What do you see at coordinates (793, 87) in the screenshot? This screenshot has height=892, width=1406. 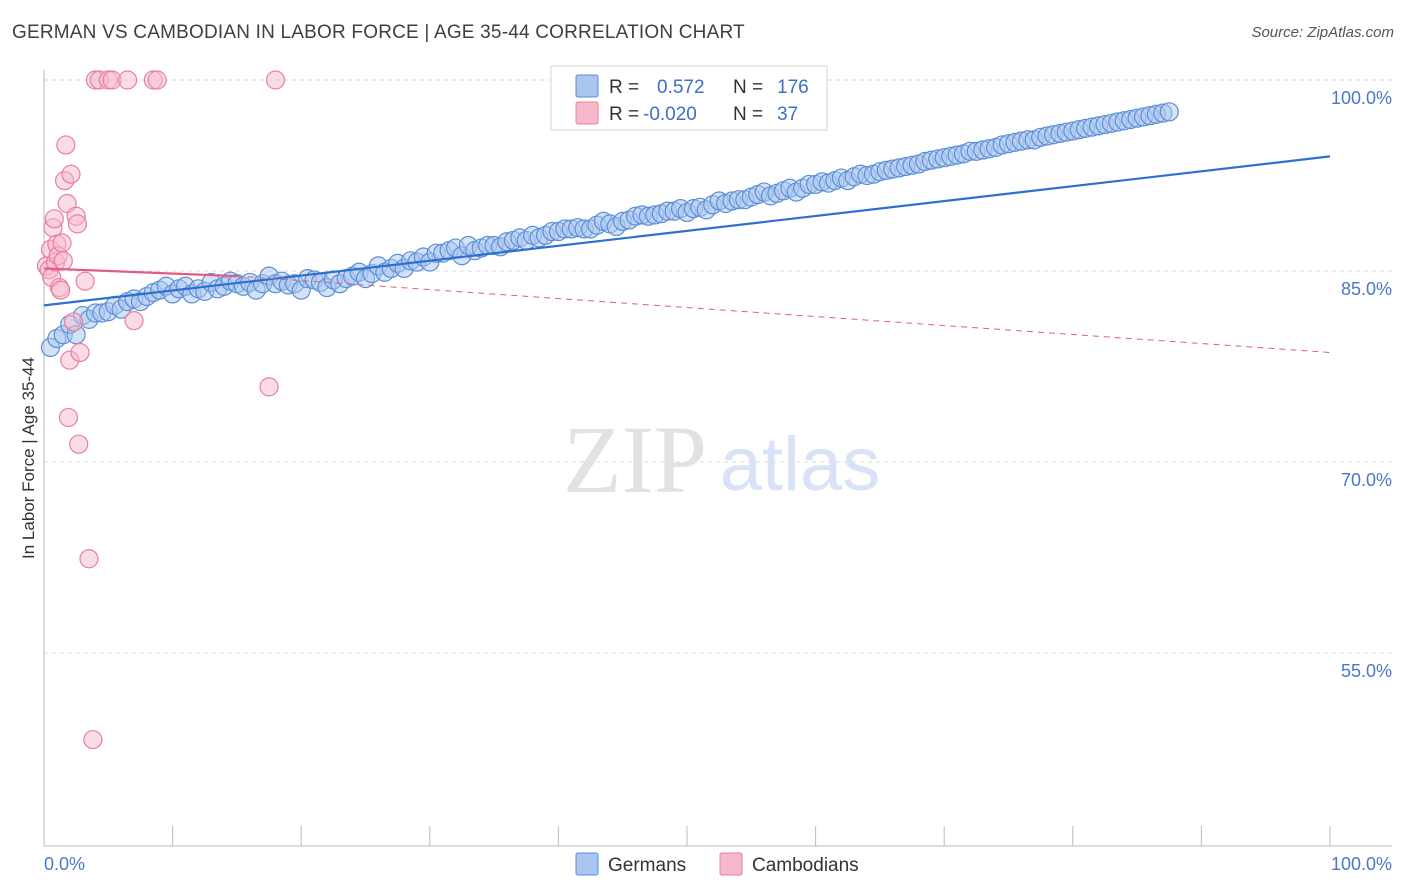 I see `legend-n-value-1: 176` at bounding box center [793, 87].